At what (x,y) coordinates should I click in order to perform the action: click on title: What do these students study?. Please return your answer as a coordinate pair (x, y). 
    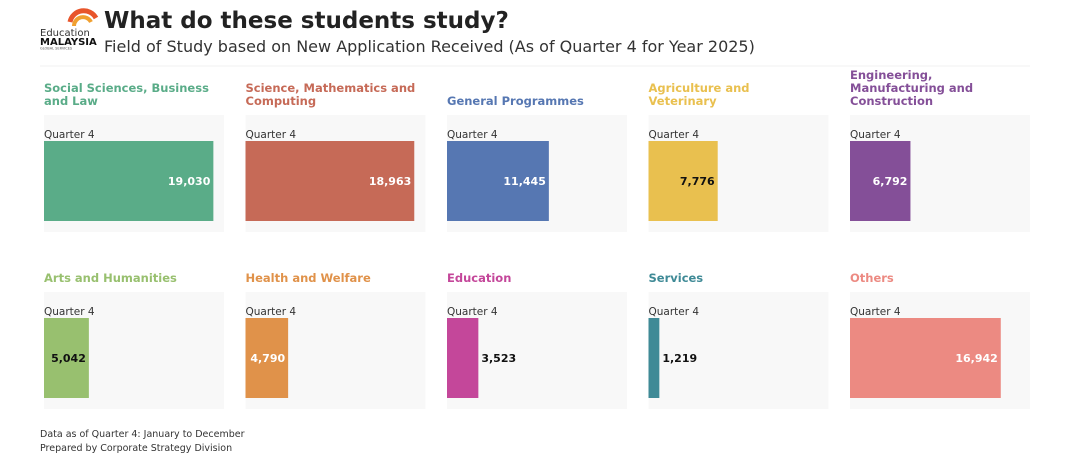
    Looking at the image, I should click on (306, 21).